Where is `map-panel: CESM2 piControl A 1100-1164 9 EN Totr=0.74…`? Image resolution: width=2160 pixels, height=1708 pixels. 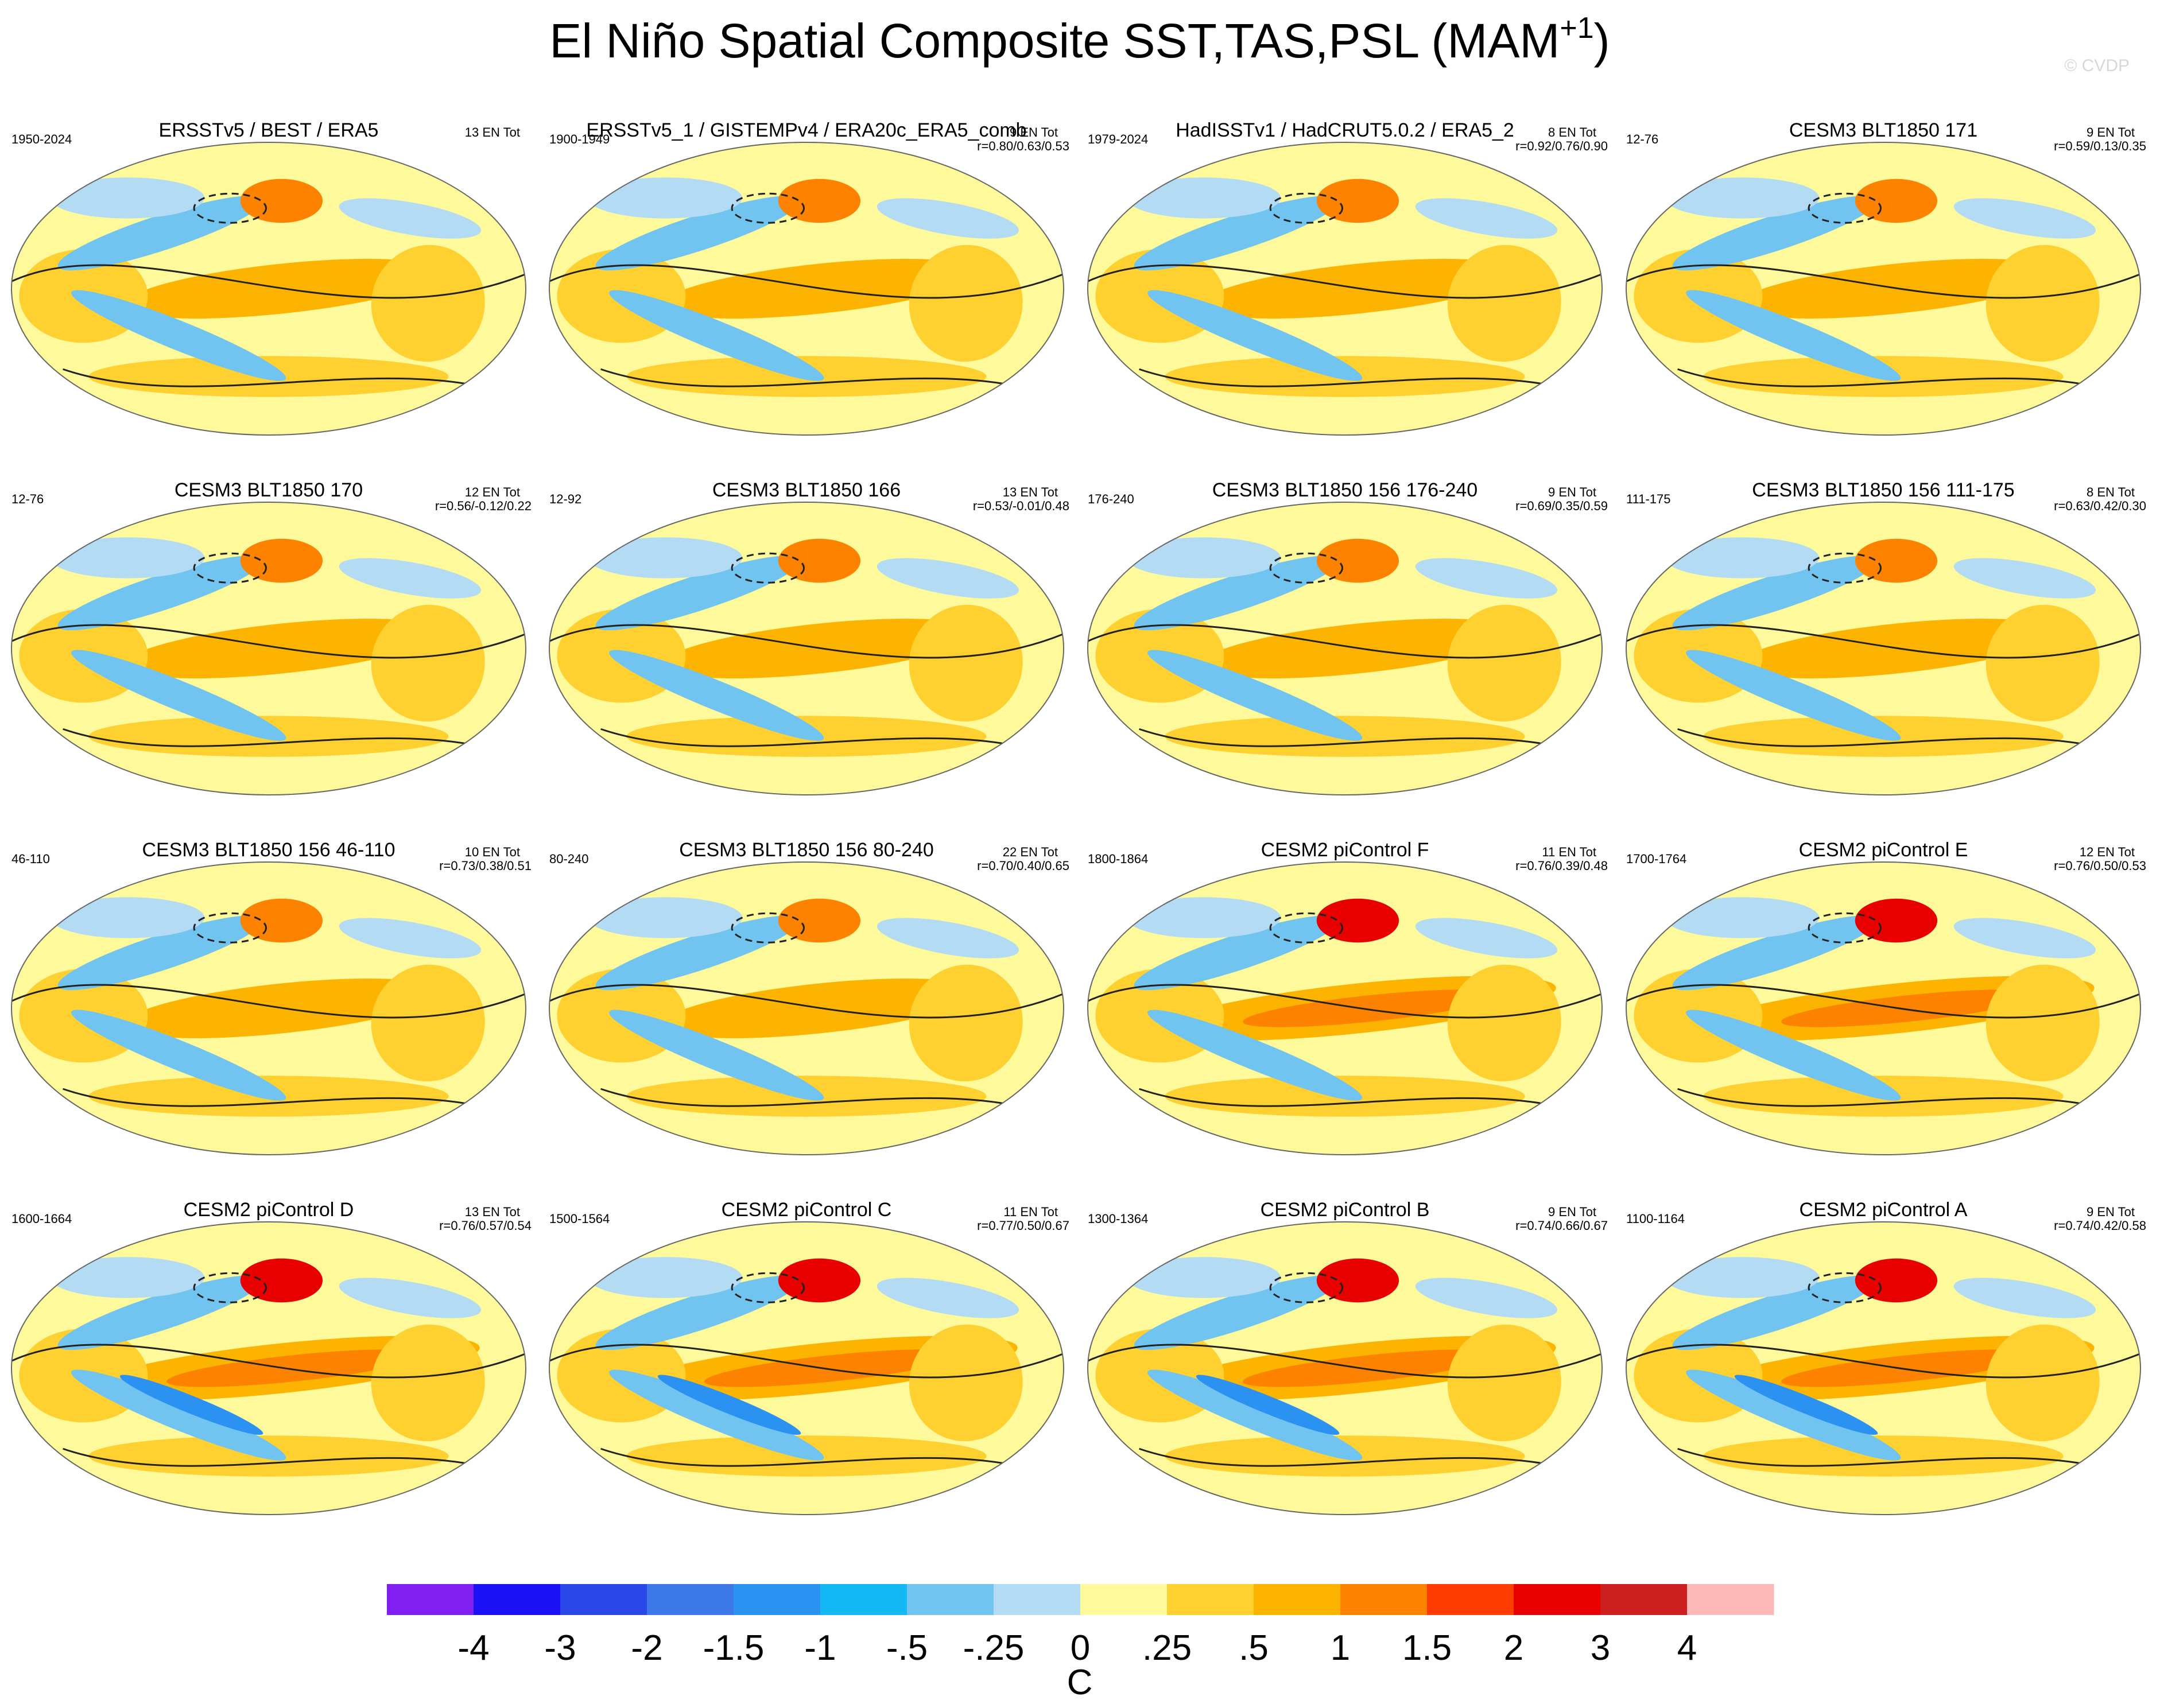
map-panel: CESM2 piControl A 1100-1164 9 EN Totr=0.74… is located at coordinates (1886, 1357).